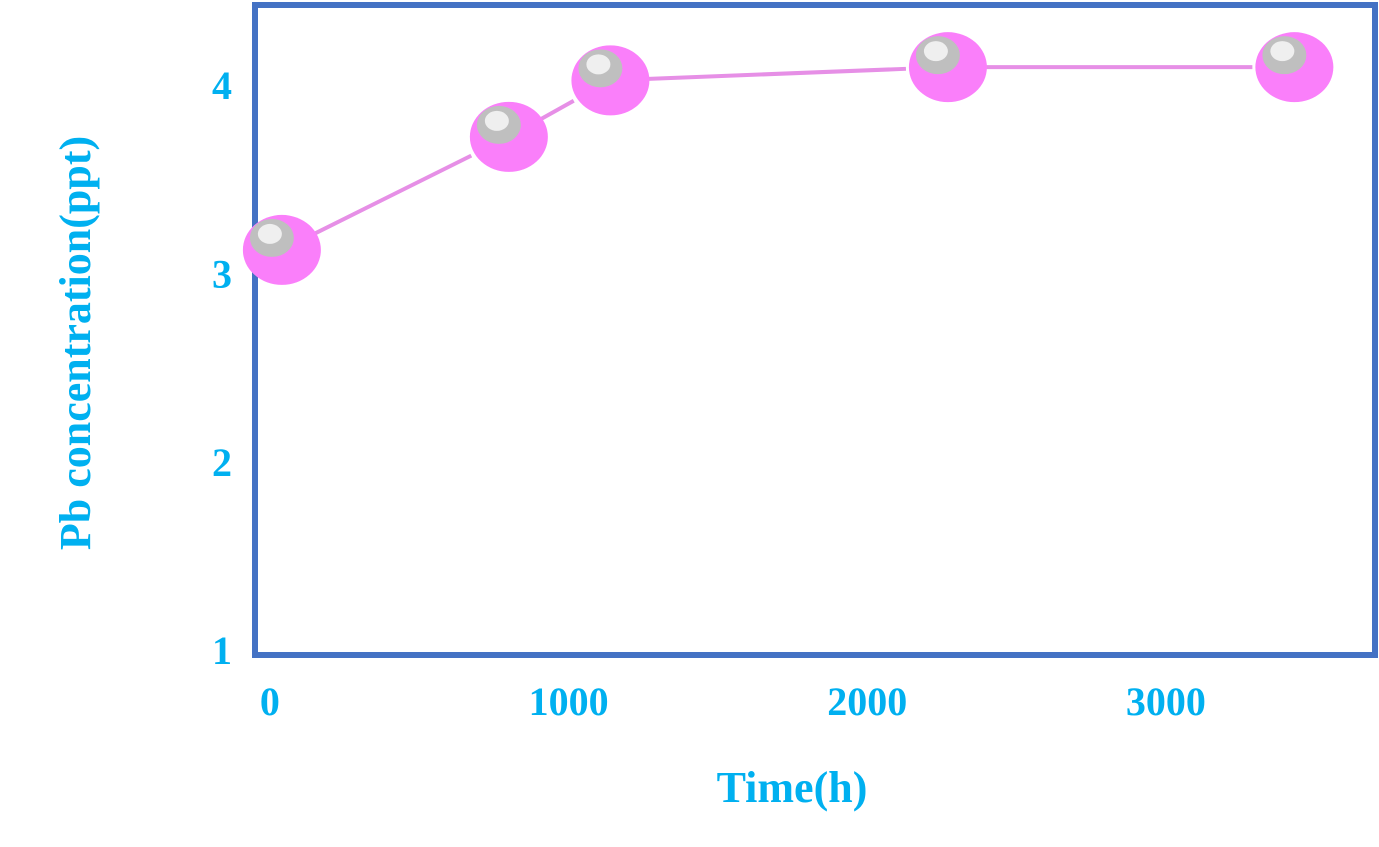  I want to click on y-tick-label: 4, so click(222, 85).